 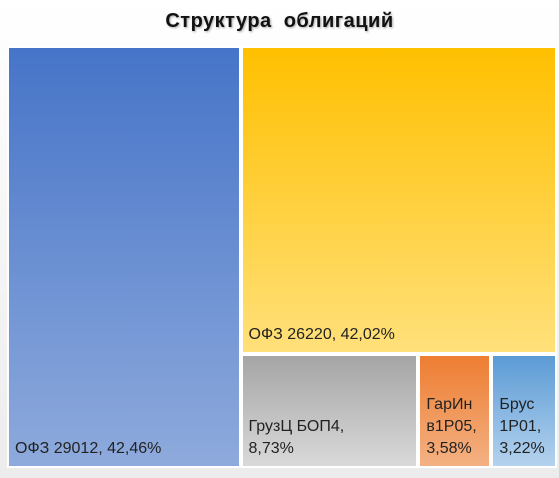 I want to click on treemap-tile-label: Брус 1Р01, 3,22%, so click(x=522, y=426).